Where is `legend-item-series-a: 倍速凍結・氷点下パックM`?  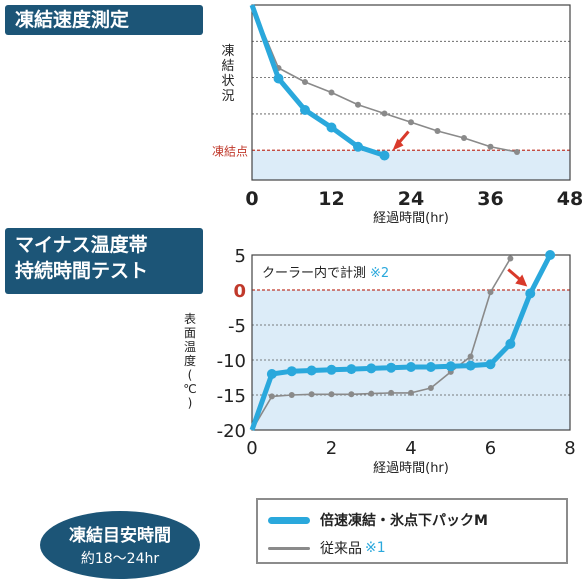
legend-item-series-a: 倍速凍結・氷点下パックM is located at coordinates (378, 520).